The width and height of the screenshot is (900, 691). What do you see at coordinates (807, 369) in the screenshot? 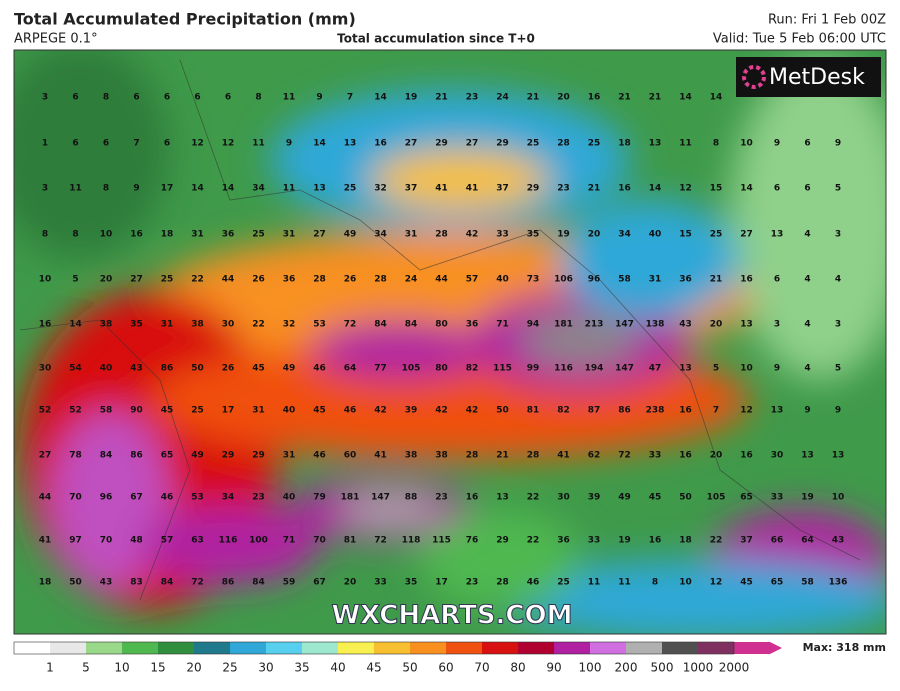
I see `grid-value: 4` at bounding box center [807, 369].